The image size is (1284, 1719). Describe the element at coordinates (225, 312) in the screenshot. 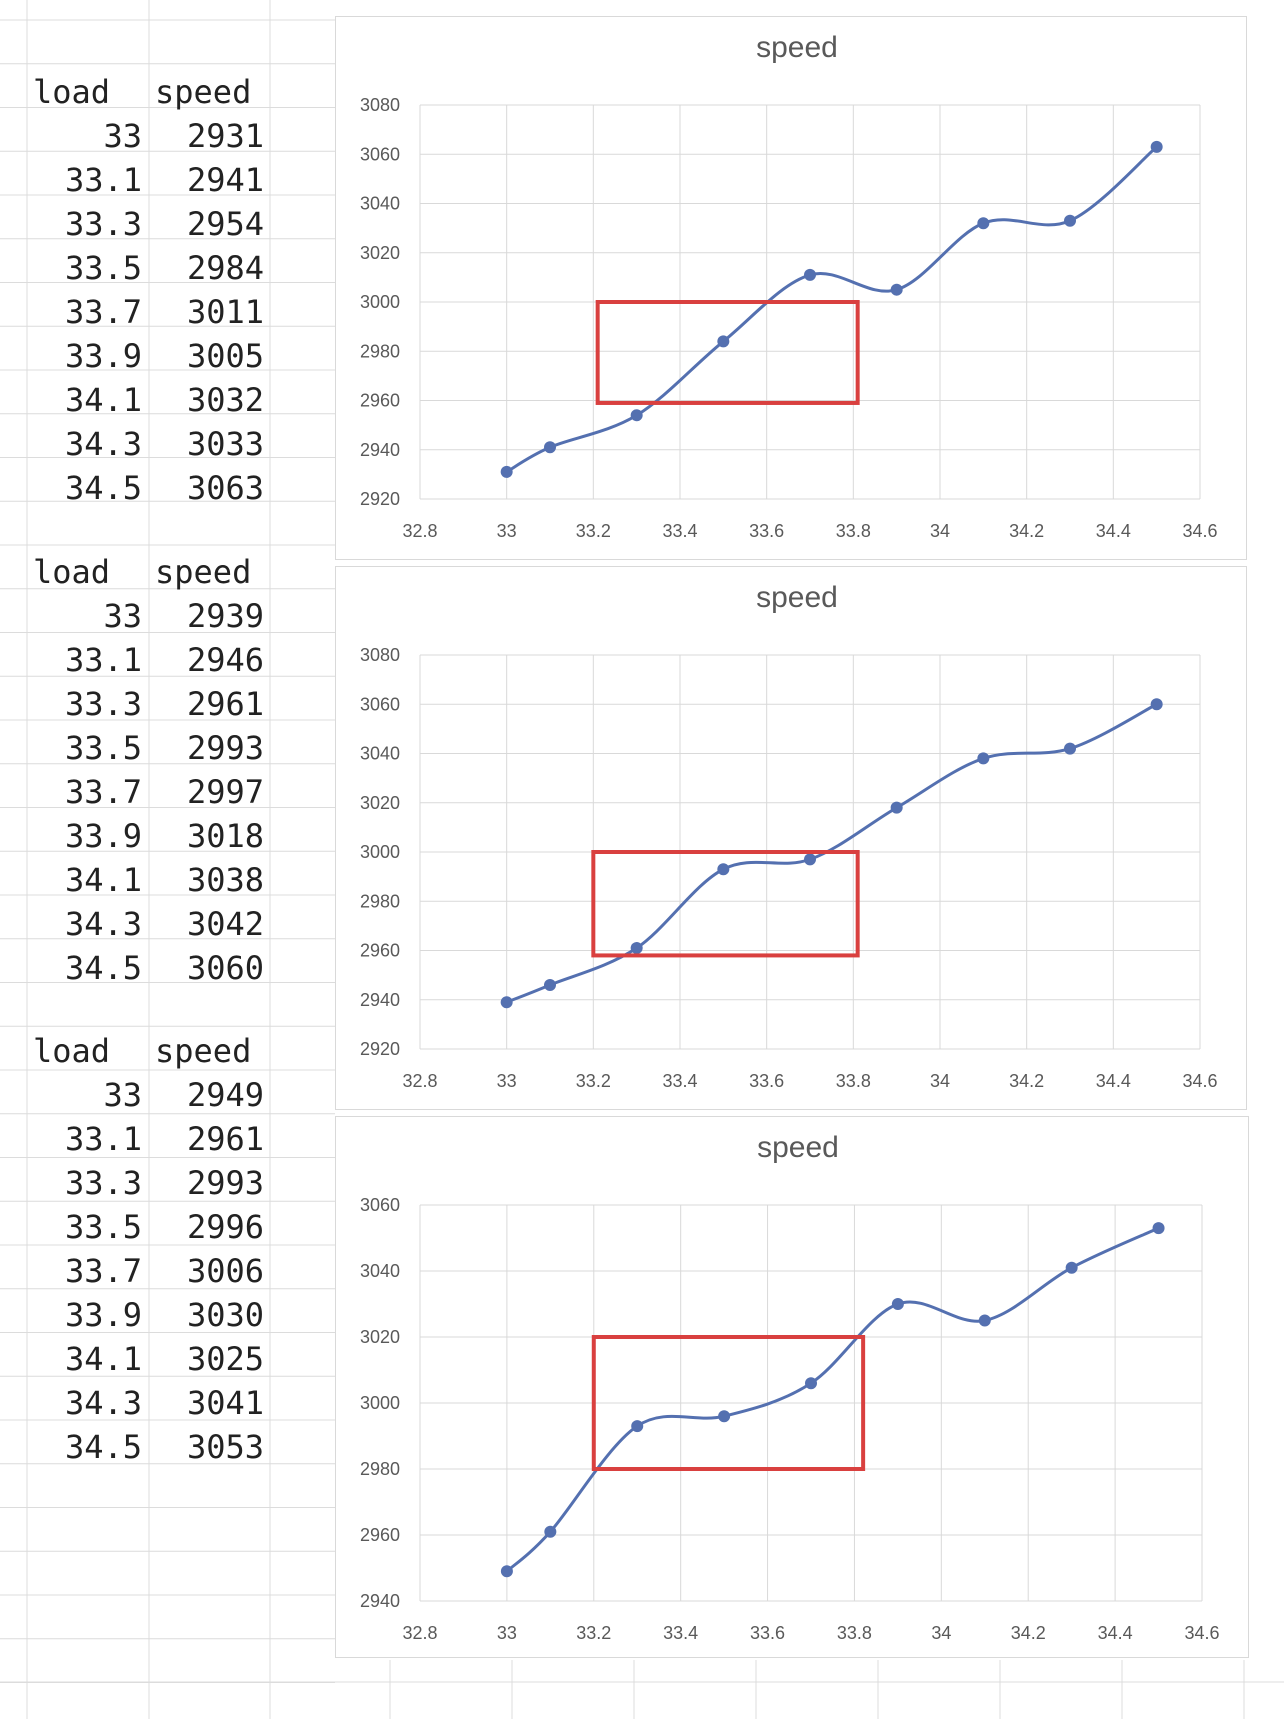

I see `speed-cell: 3011` at that location.